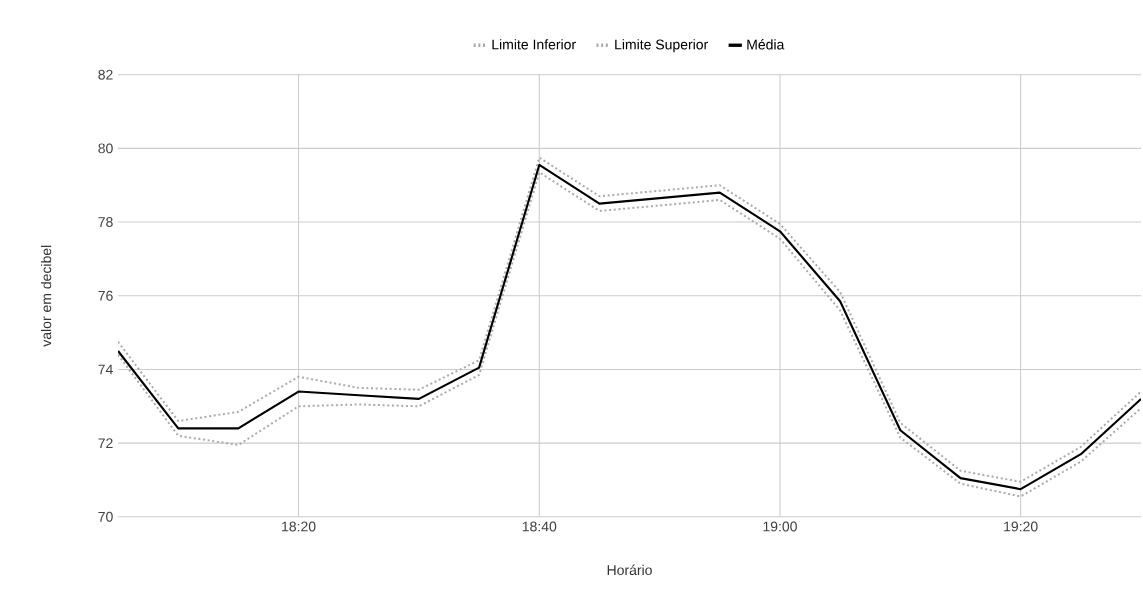 The height and width of the screenshot is (615, 1143). What do you see at coordinates (105, 516) in the screenshot?
I see `y-tick-label: 70` at bounding box center [105, 516].